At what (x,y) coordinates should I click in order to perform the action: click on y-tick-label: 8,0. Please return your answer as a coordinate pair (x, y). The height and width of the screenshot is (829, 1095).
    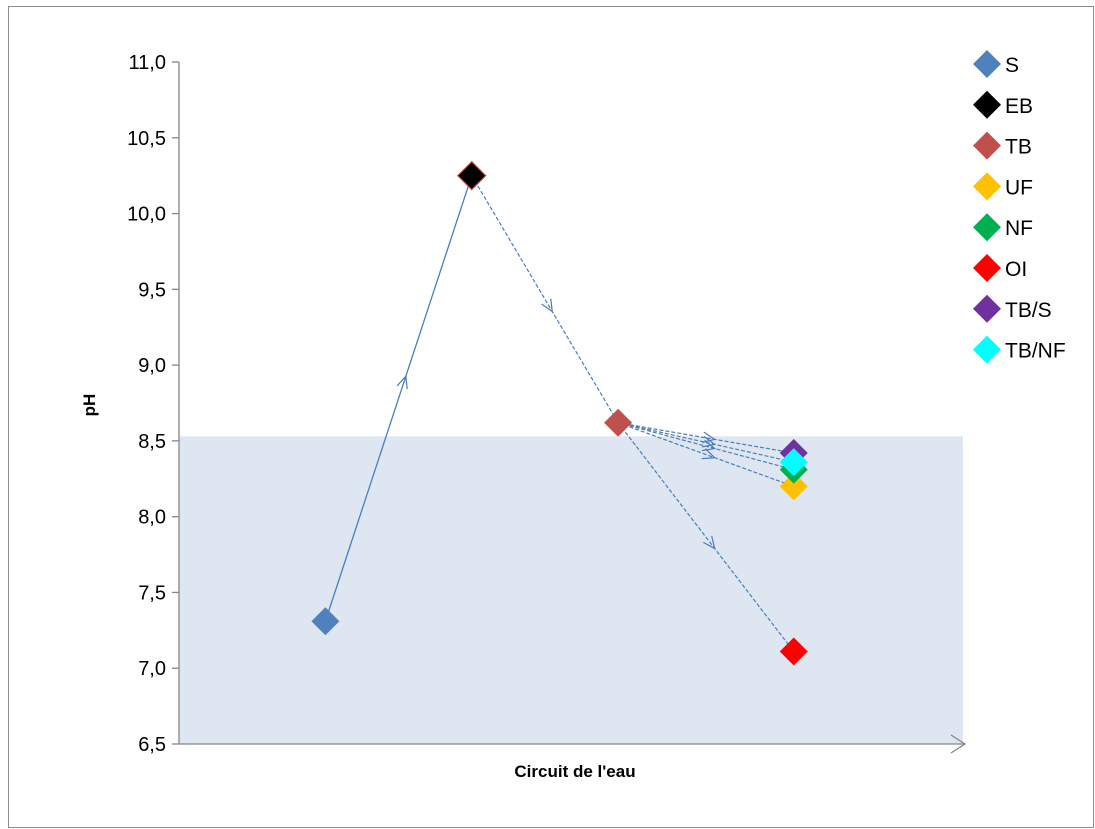
    Looking at the image, I should click on (152, 518).